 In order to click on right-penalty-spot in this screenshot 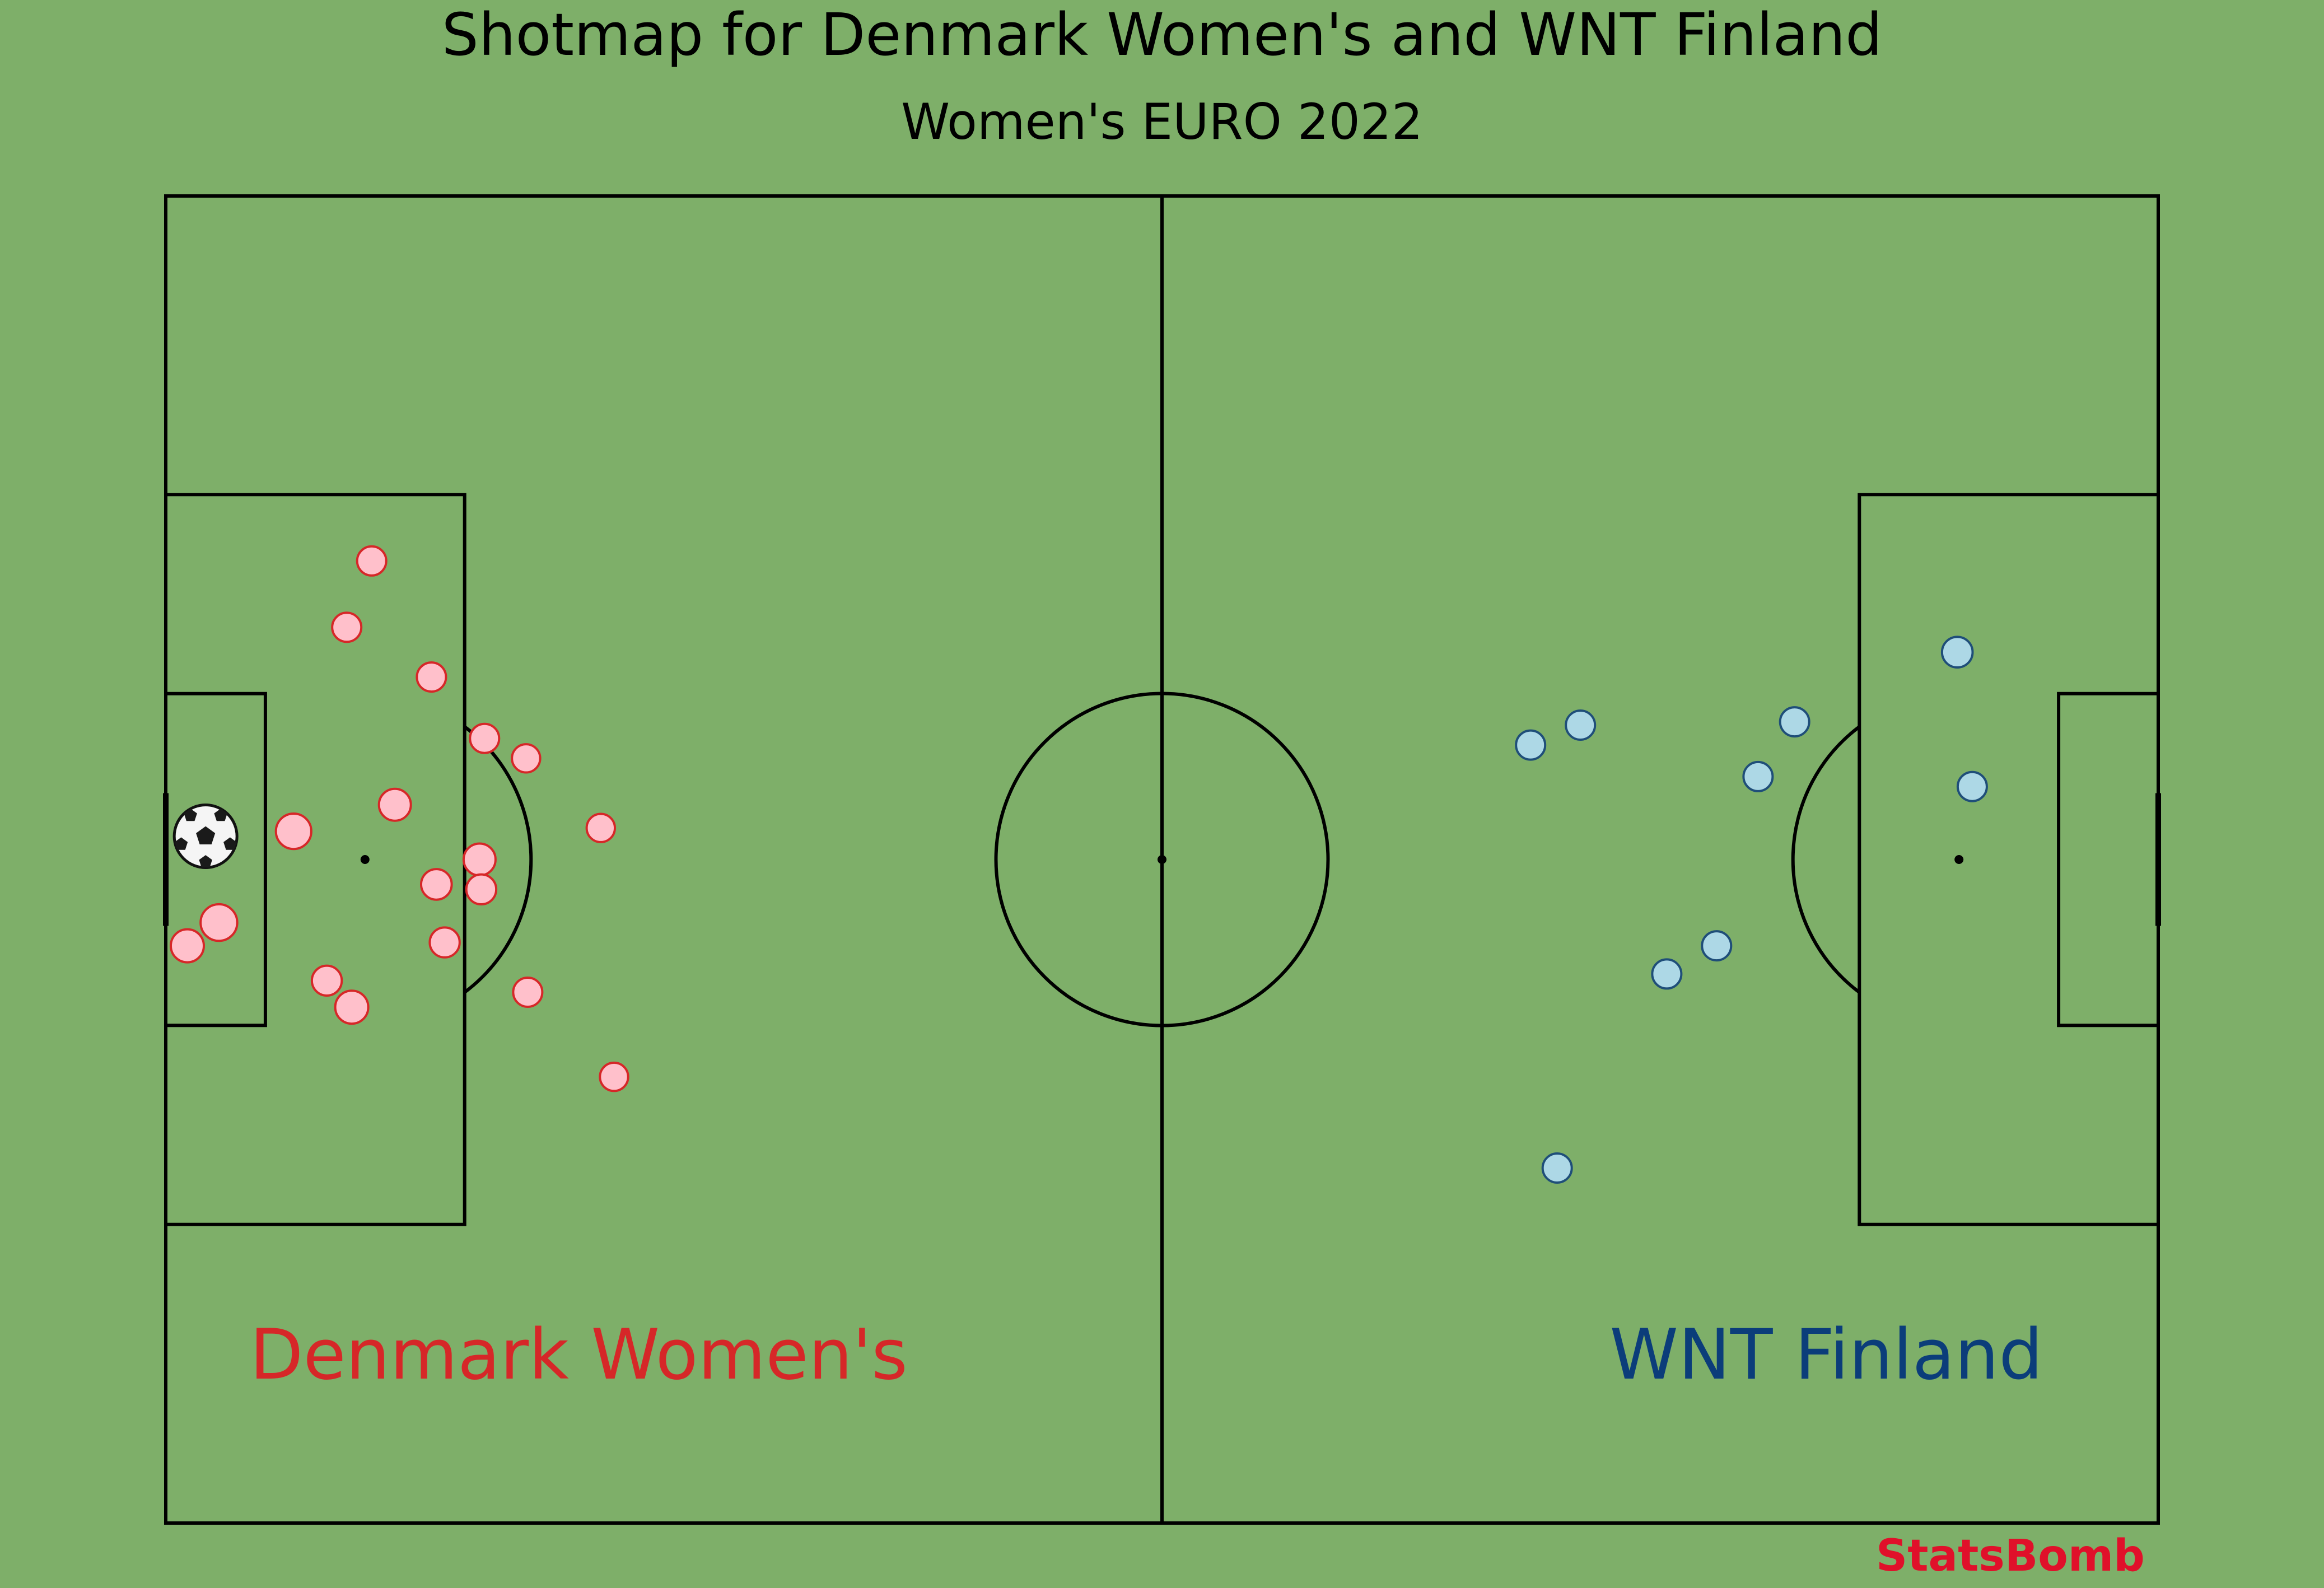, I will do `click(1959, 859)`.